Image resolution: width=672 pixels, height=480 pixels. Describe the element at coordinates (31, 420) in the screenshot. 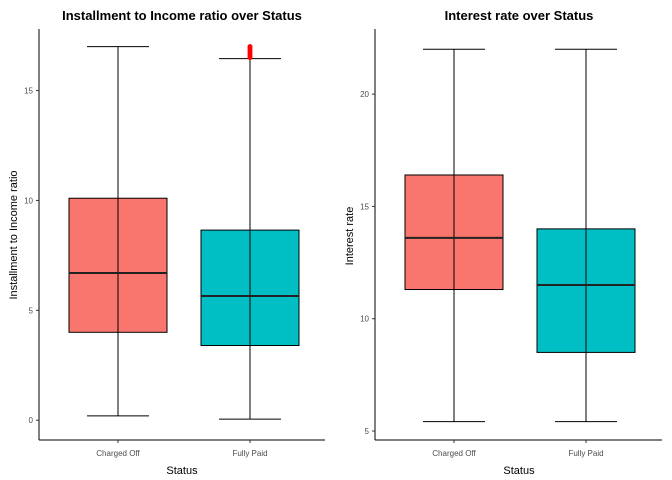

I see `y-tick-label: 0` at that location.